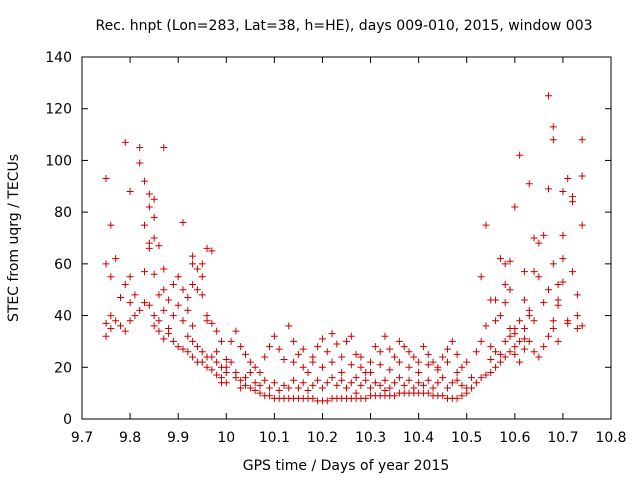 This screenshot has height=480, width=640. Describe the element at coordinates (610, 438) in the screenshot. I see `x-tick-label: 10.8` at that location.